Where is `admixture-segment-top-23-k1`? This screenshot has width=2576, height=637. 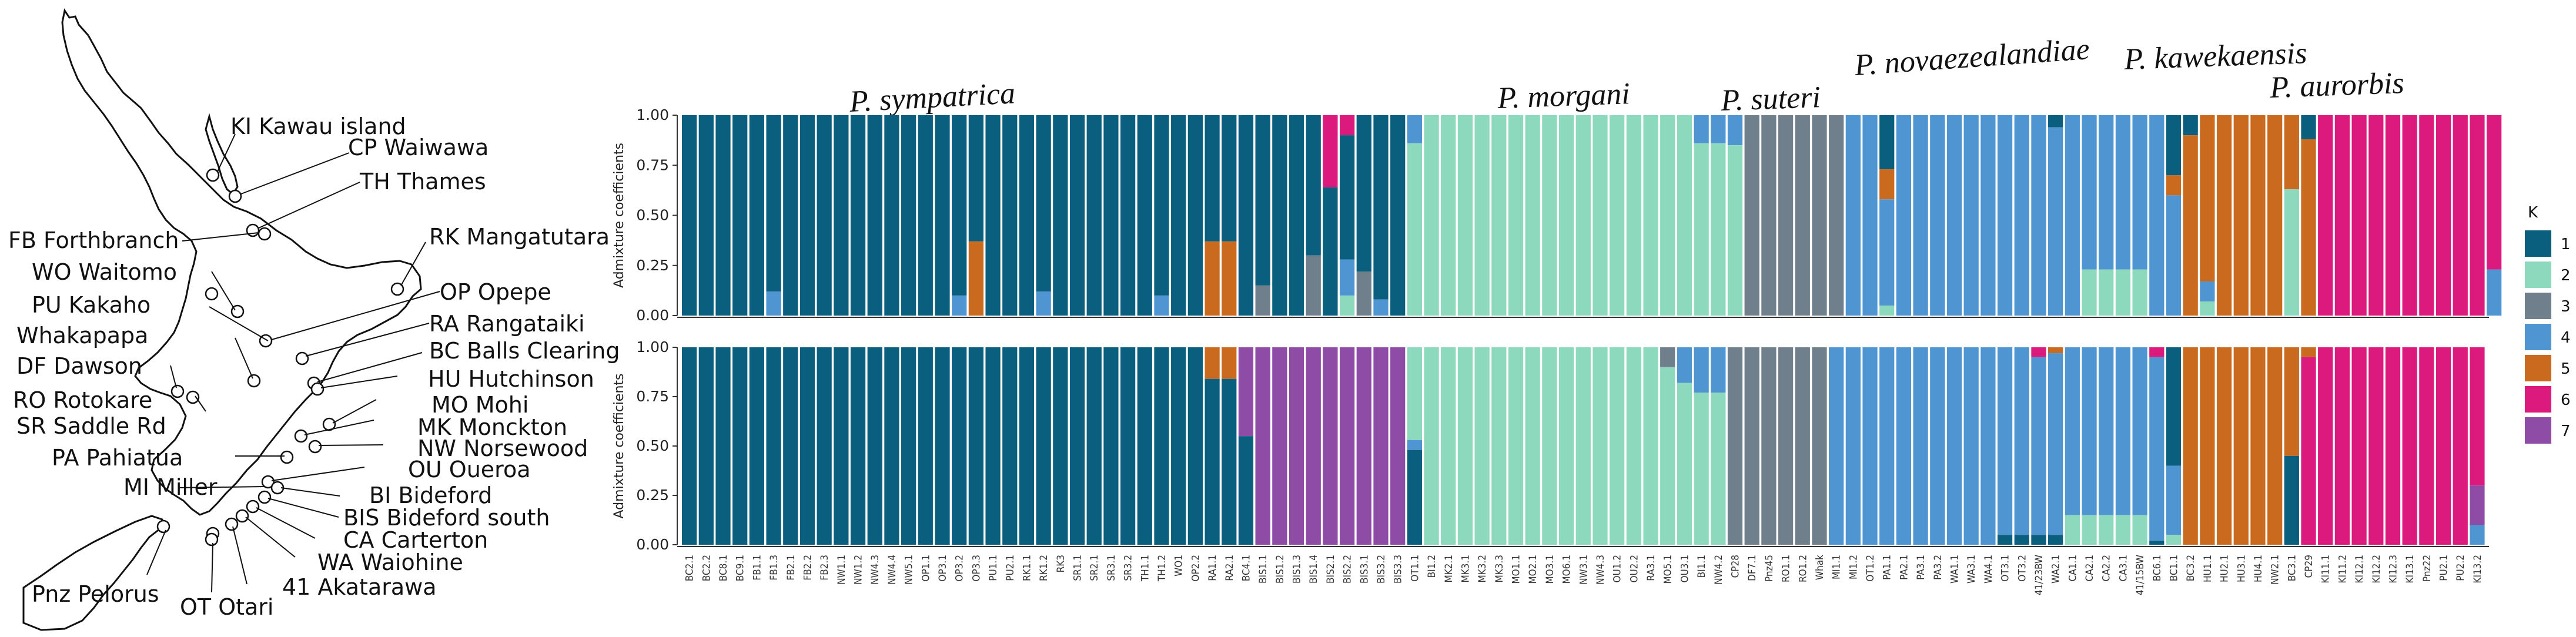
admixture-segment-top-23-k1 is located at coordinates (1060, 215).